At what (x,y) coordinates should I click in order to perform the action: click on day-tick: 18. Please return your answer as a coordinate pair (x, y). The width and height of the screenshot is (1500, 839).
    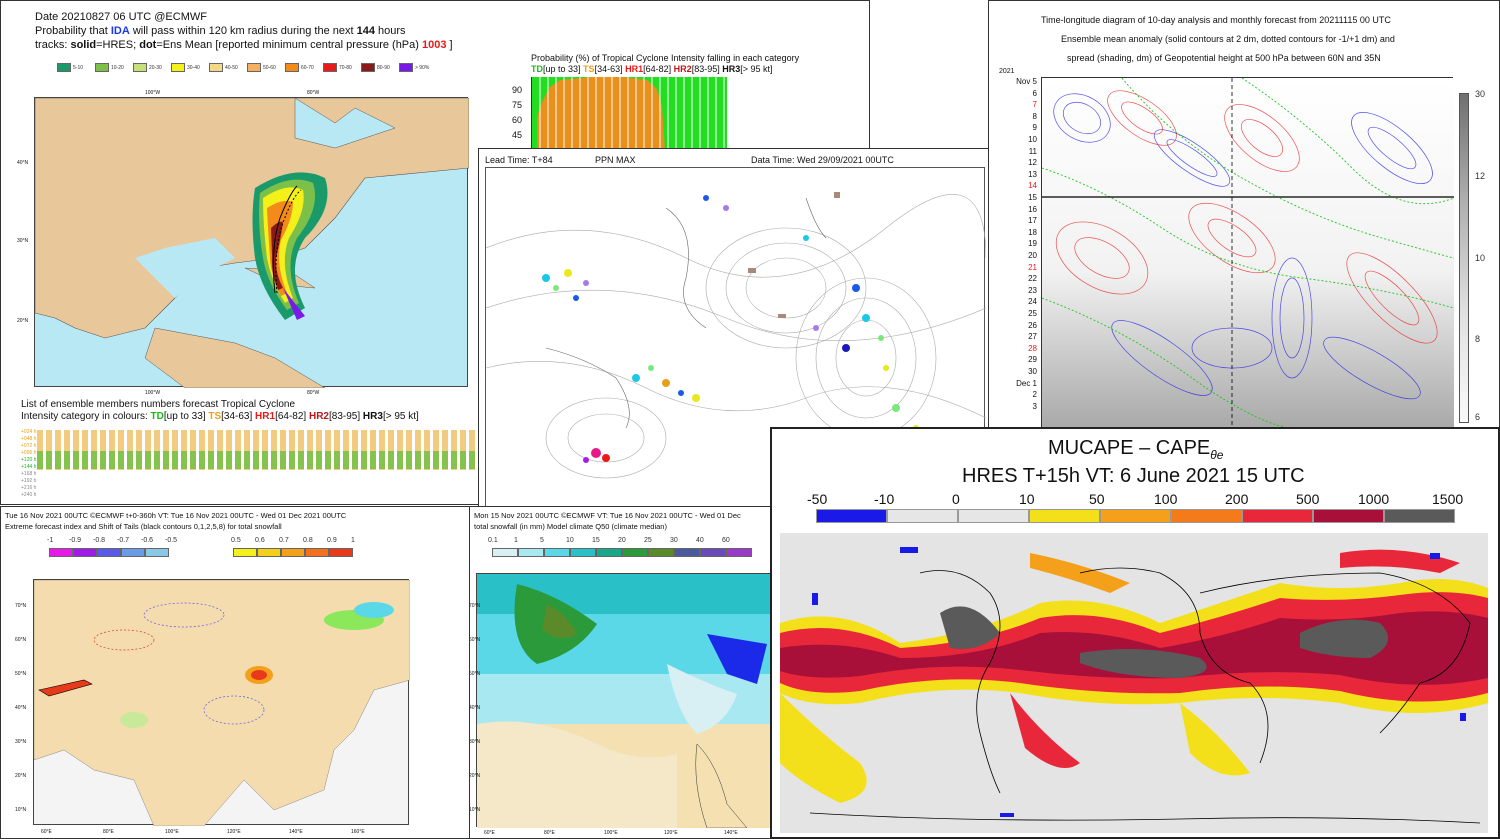
    Looking at the image, I should click on (1032, 232).